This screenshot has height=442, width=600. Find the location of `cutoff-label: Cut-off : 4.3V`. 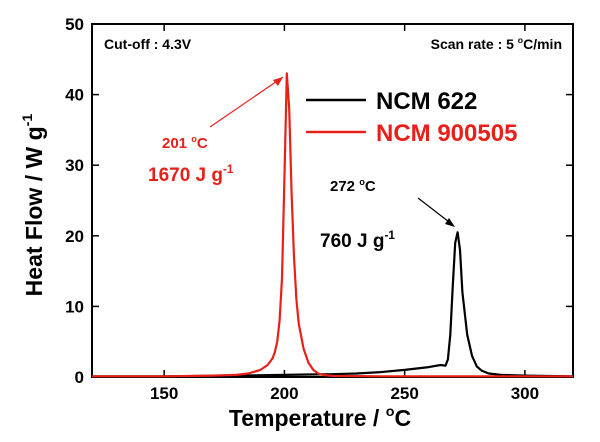

cutoff-label: Cut-off : 4.3V is located at coordinates (148, 44).